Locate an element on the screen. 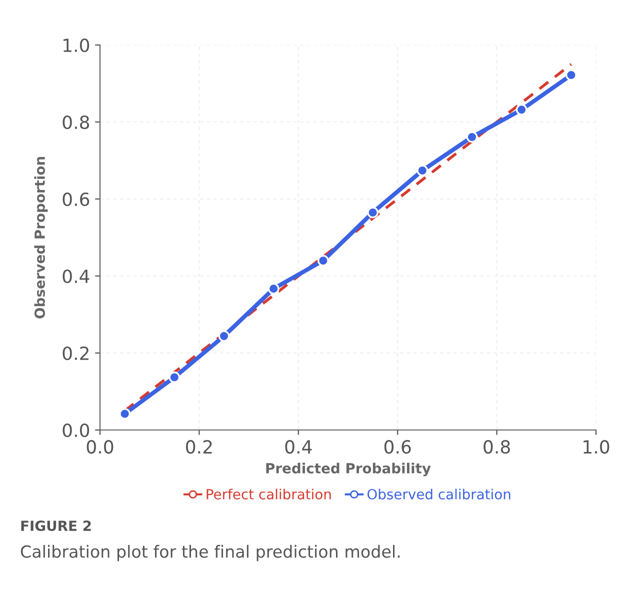 Image resolution: width=644 pixels, height=592 pixels. y-tick-label: 0.6 is located at coordinates (76, 199).